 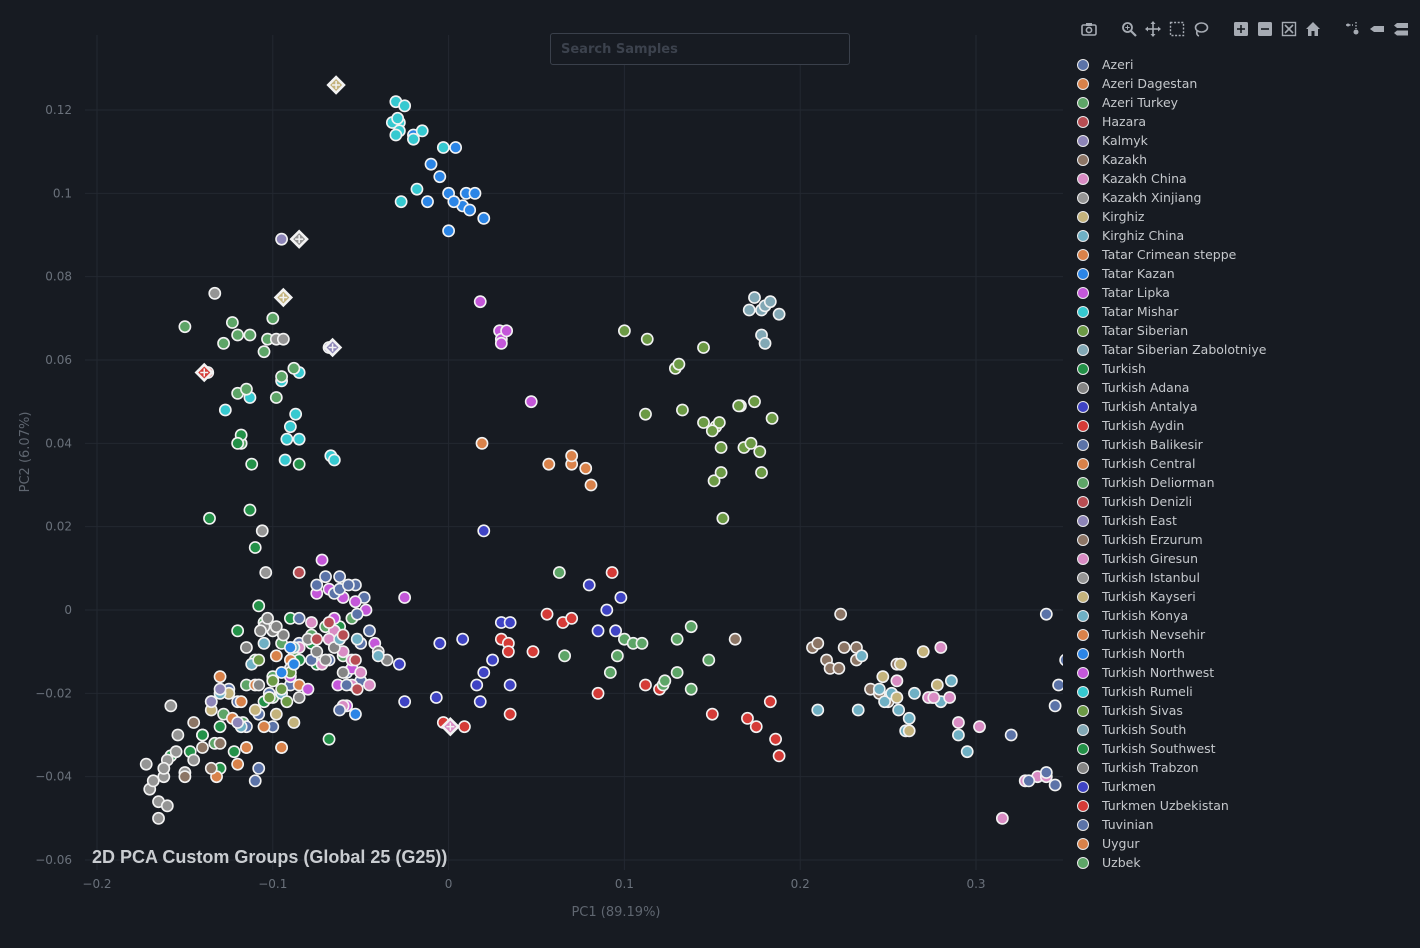 I want to click on legend-item: Turkish Erzurum, so click(x=1164, y=539).